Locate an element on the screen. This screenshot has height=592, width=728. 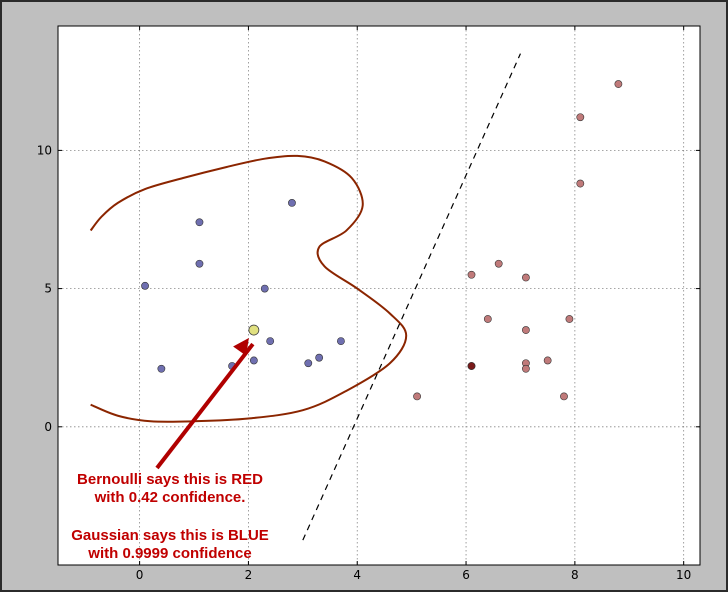
annotation-line: with 0.42 confidence. is located at coordinates (170, 497).